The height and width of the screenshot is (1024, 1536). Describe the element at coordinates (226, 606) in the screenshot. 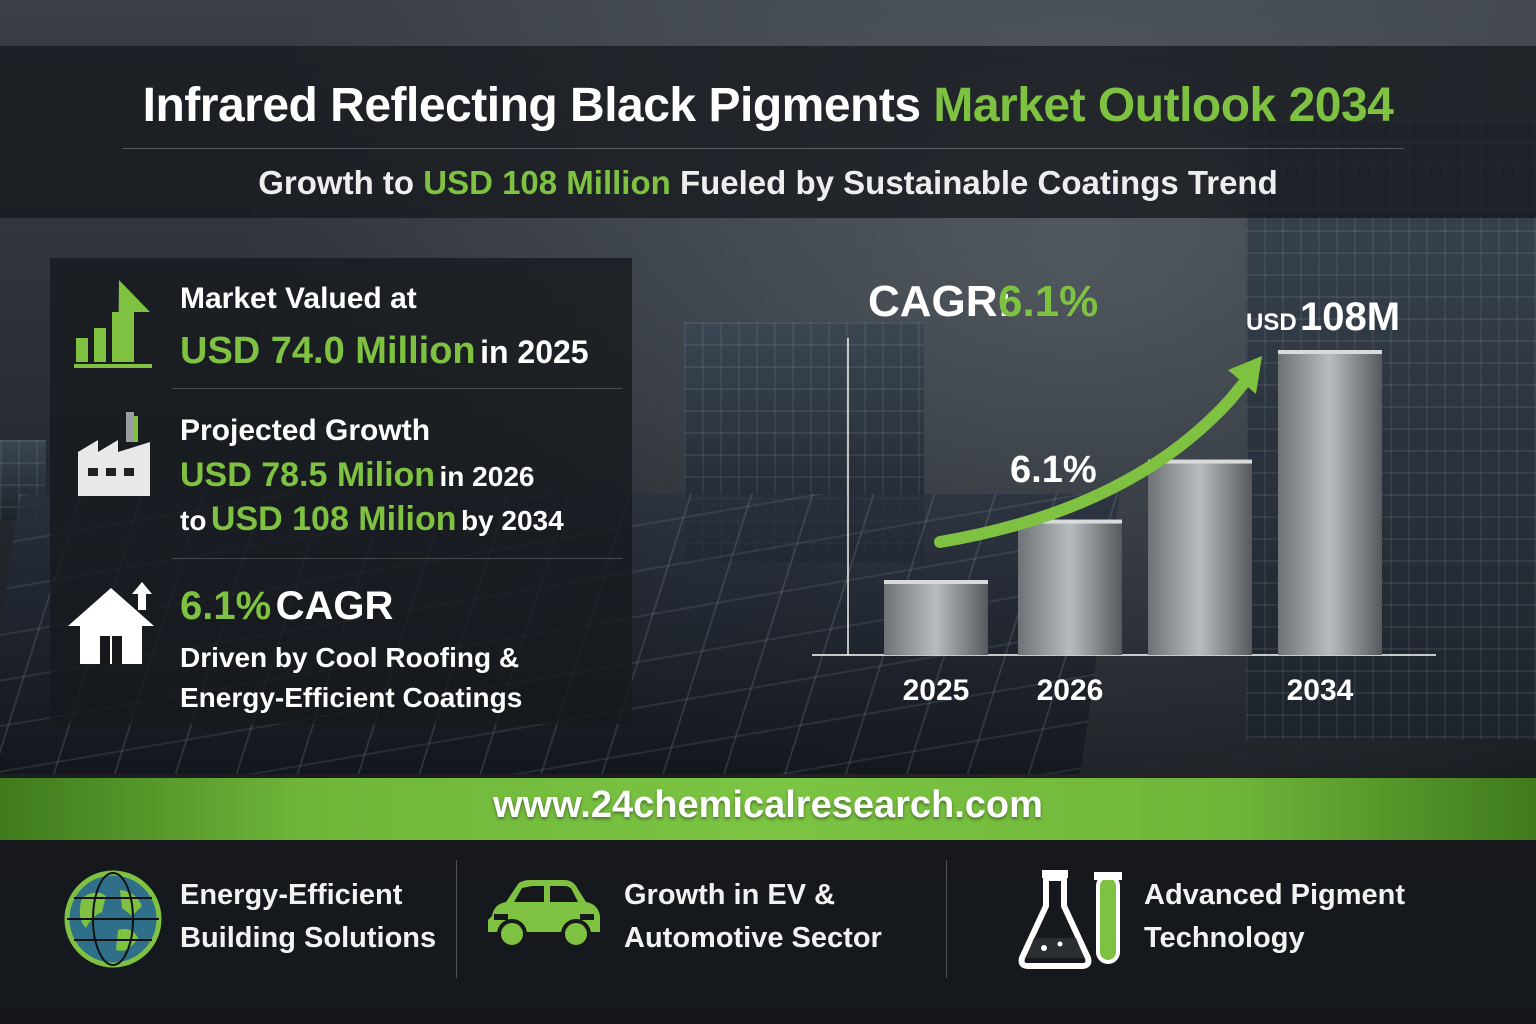

I see `cagr-value: 6.1%` at that location.